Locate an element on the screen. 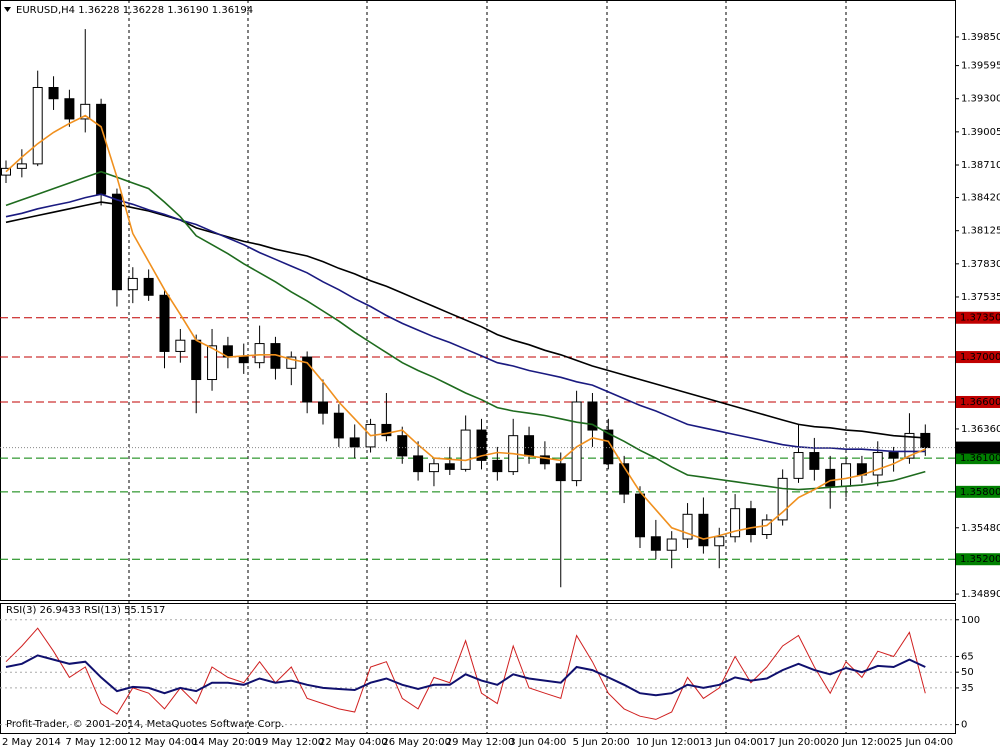 The width and height of the screenshot is (1000, 750). y-tick-label: 100 is located at coordinates (970, 620).